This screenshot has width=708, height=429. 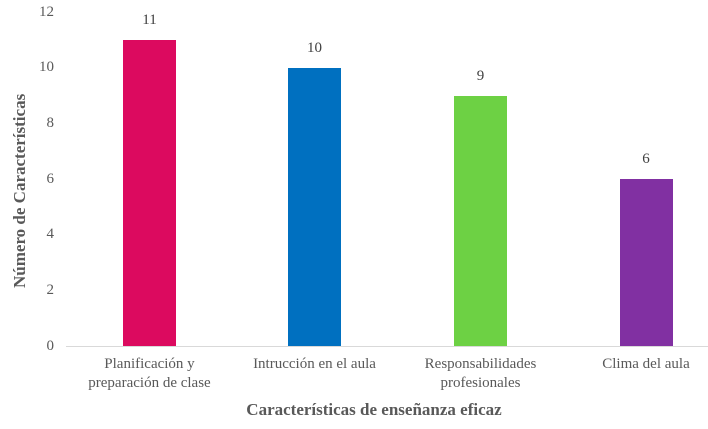 What do you see at coordinates (314, 364) in the screenshot?
I see `x-tick-label: Intrucción en el aula` at bounding box center [314, 364].